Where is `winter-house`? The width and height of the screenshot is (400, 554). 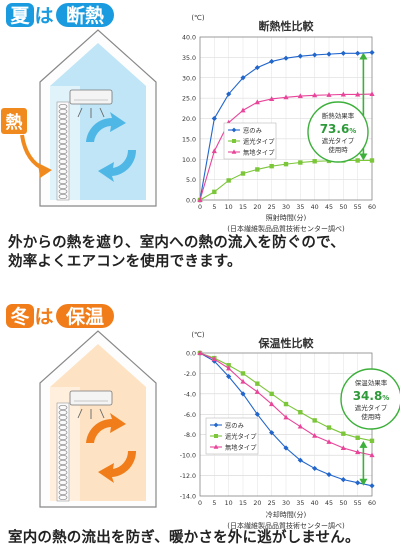
winter-house is located at coordinates (98, 419).